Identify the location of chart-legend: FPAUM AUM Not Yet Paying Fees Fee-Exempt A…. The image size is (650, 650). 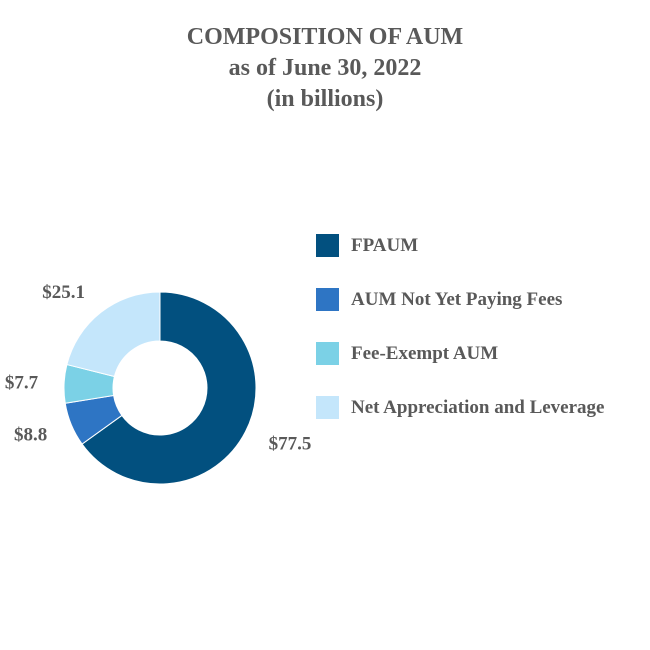
(460, 340).